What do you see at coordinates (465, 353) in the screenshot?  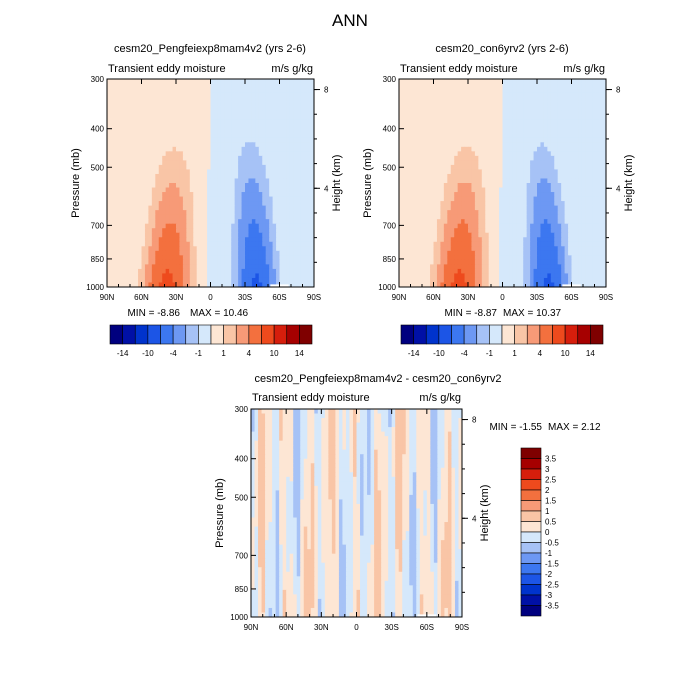 I see `colorbar-label: -4` at bounding box center [465, 353].